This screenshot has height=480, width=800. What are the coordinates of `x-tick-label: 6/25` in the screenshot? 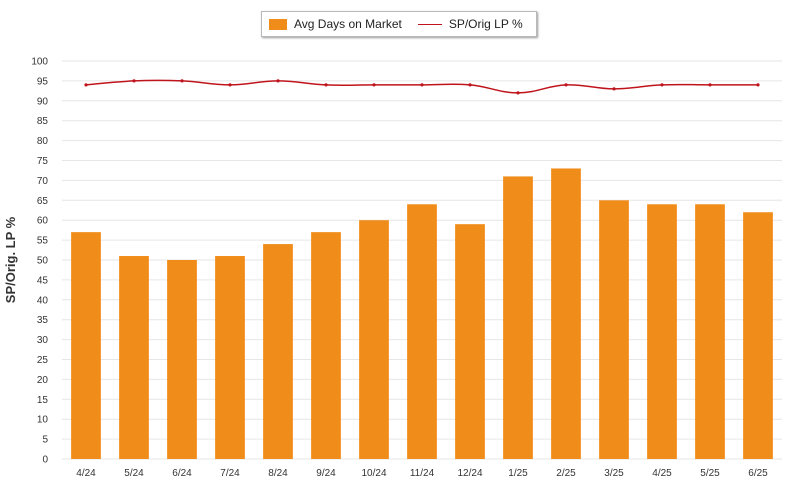 It's located at (758, 473).